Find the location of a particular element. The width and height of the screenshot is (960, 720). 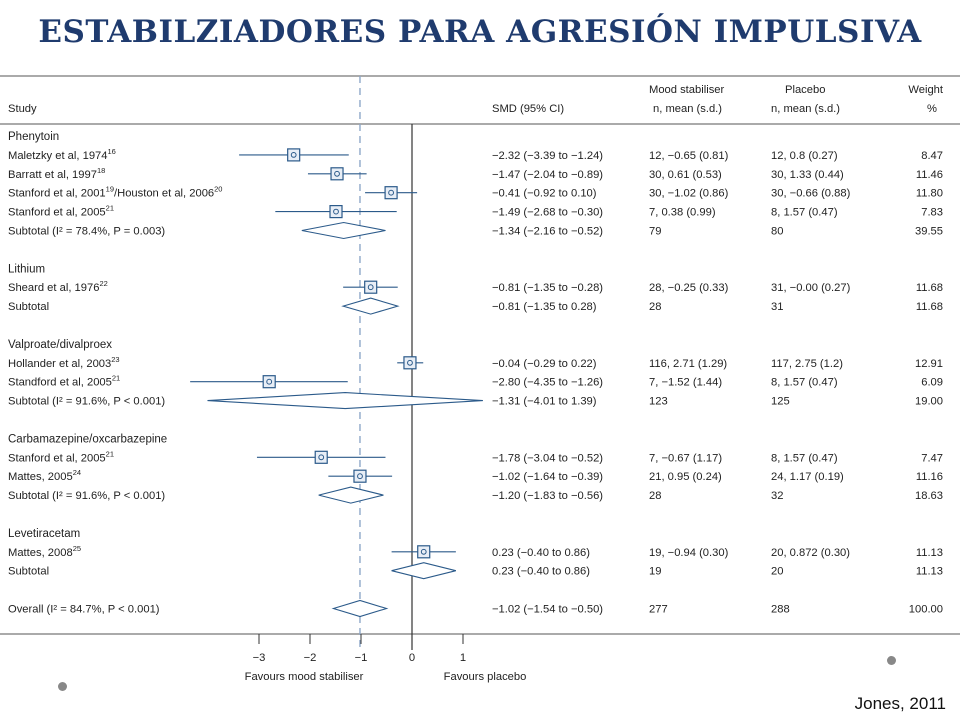

placebo-value: 20 is located at coordinates (777, 572).